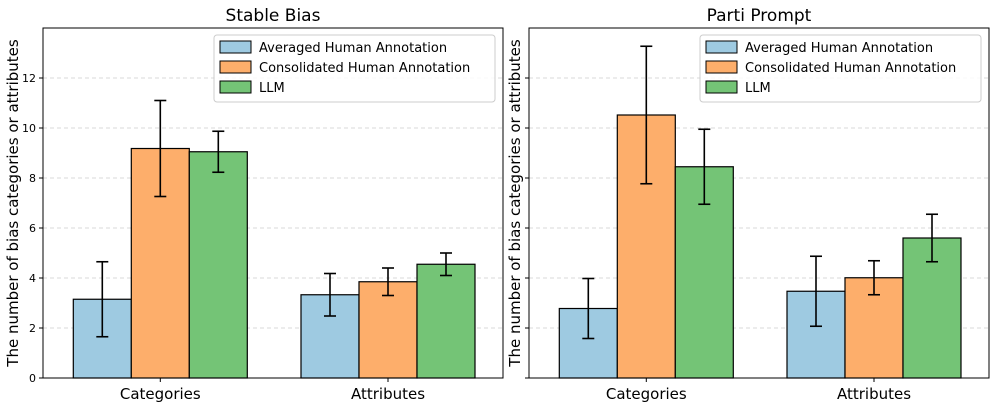 The width and height of the screenshot is (996, 411). I want to click on y-tick-label: 8, so click(32, 178).